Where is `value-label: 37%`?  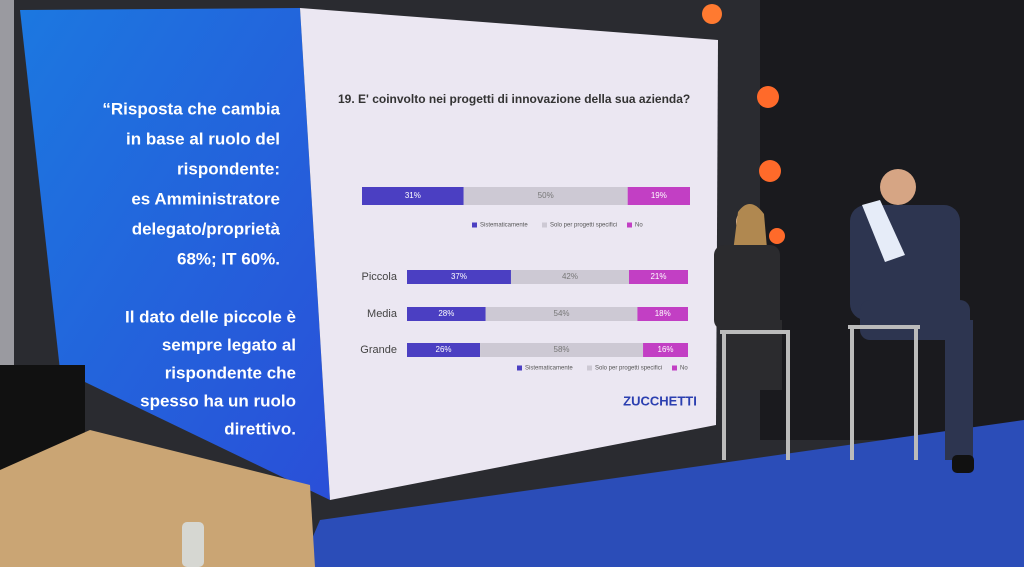 value-label: 37% is located at coordinates (459, 276).